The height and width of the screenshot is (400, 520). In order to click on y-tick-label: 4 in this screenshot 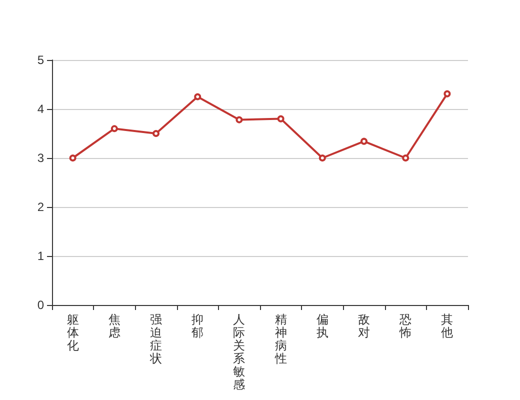, I will do `click(40, 109)`.